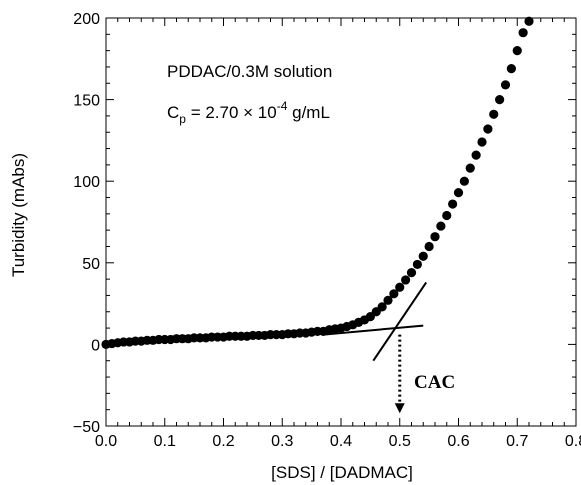  What do you see at coordinates (399, 374) in the screenshot?
I see `cac-arrow` at bounding box center [399, 374].